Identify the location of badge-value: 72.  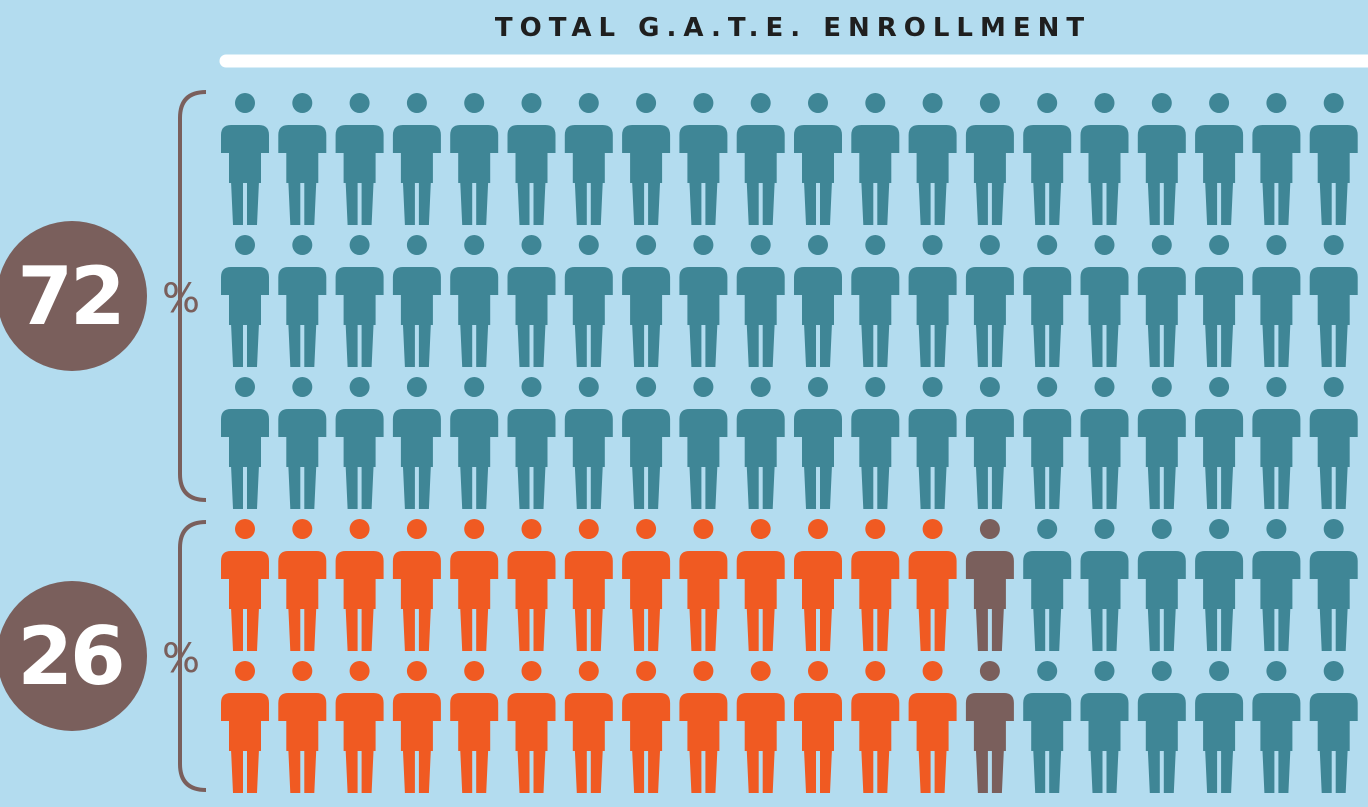
(69, 296).